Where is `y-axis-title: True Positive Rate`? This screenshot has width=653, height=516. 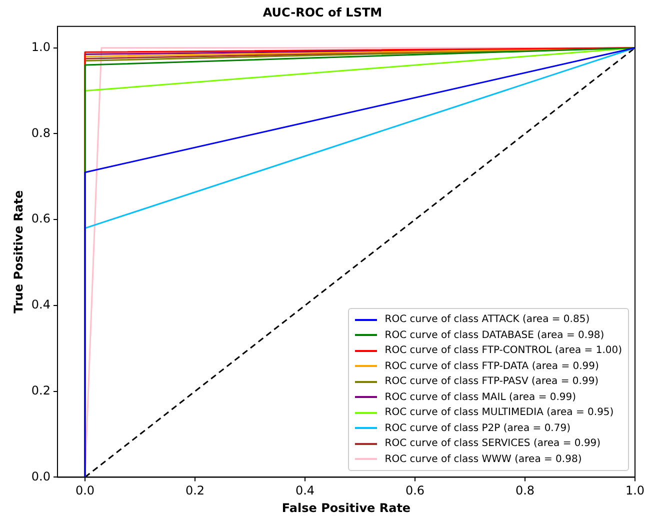 y-axis-title: True Positive Rate is located at coordinates (18, 252).